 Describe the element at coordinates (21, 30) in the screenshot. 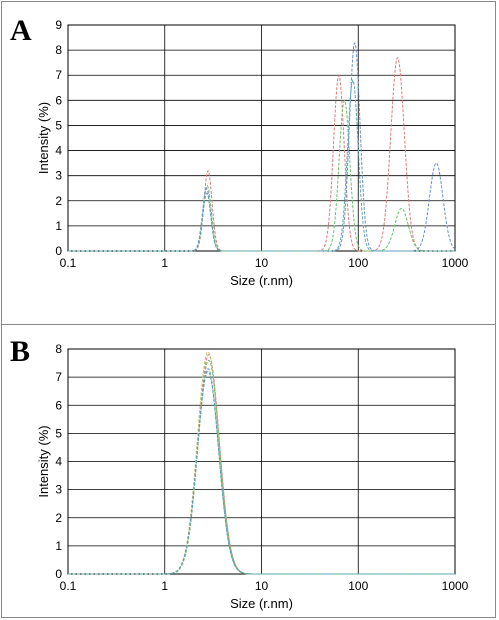

I see `panel-label: A` at that location.